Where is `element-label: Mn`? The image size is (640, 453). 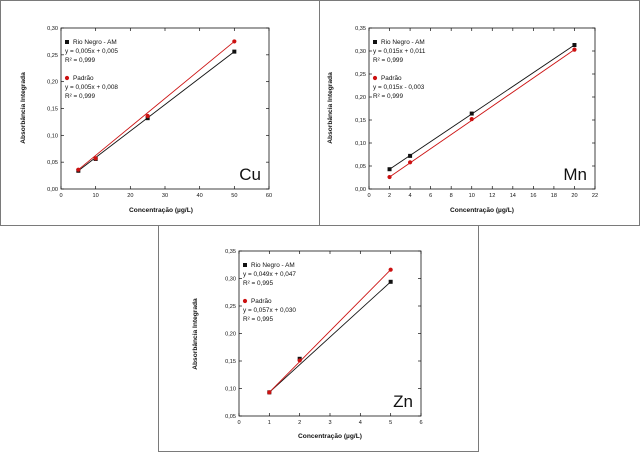 element-label: Mn is located at coordinates (575, 174).